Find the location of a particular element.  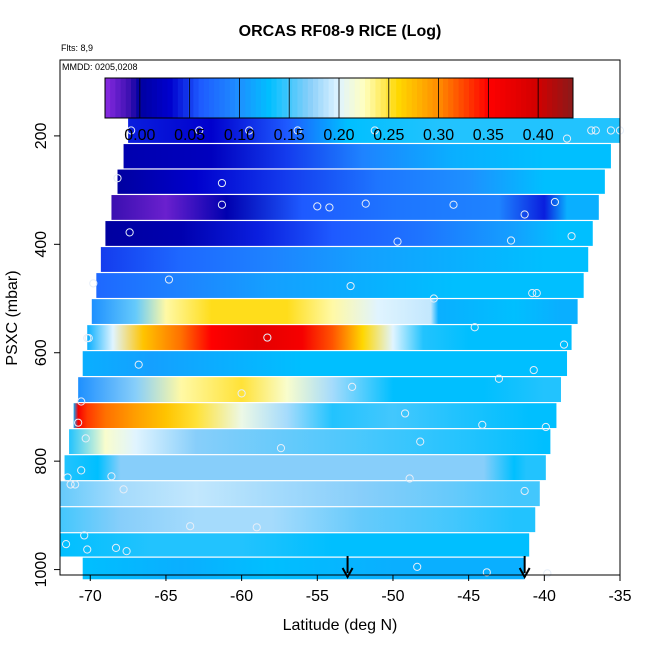

y-tick-label: 600 is located at coordinates (41, 352).